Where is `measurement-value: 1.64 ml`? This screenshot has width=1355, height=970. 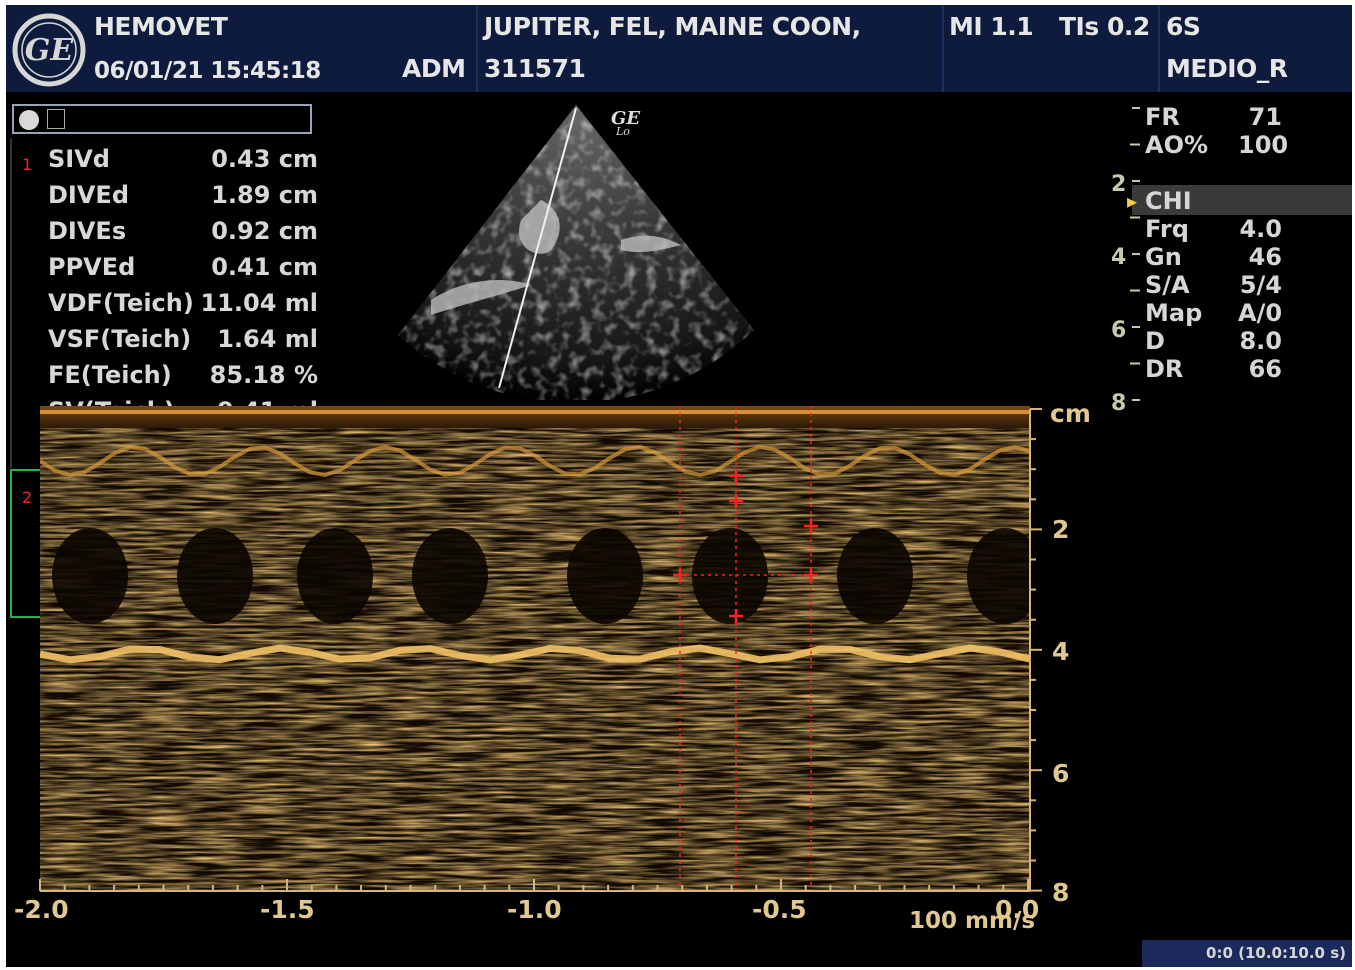
measurement-value: 1.64 ml is located at coordinates (267, 339).